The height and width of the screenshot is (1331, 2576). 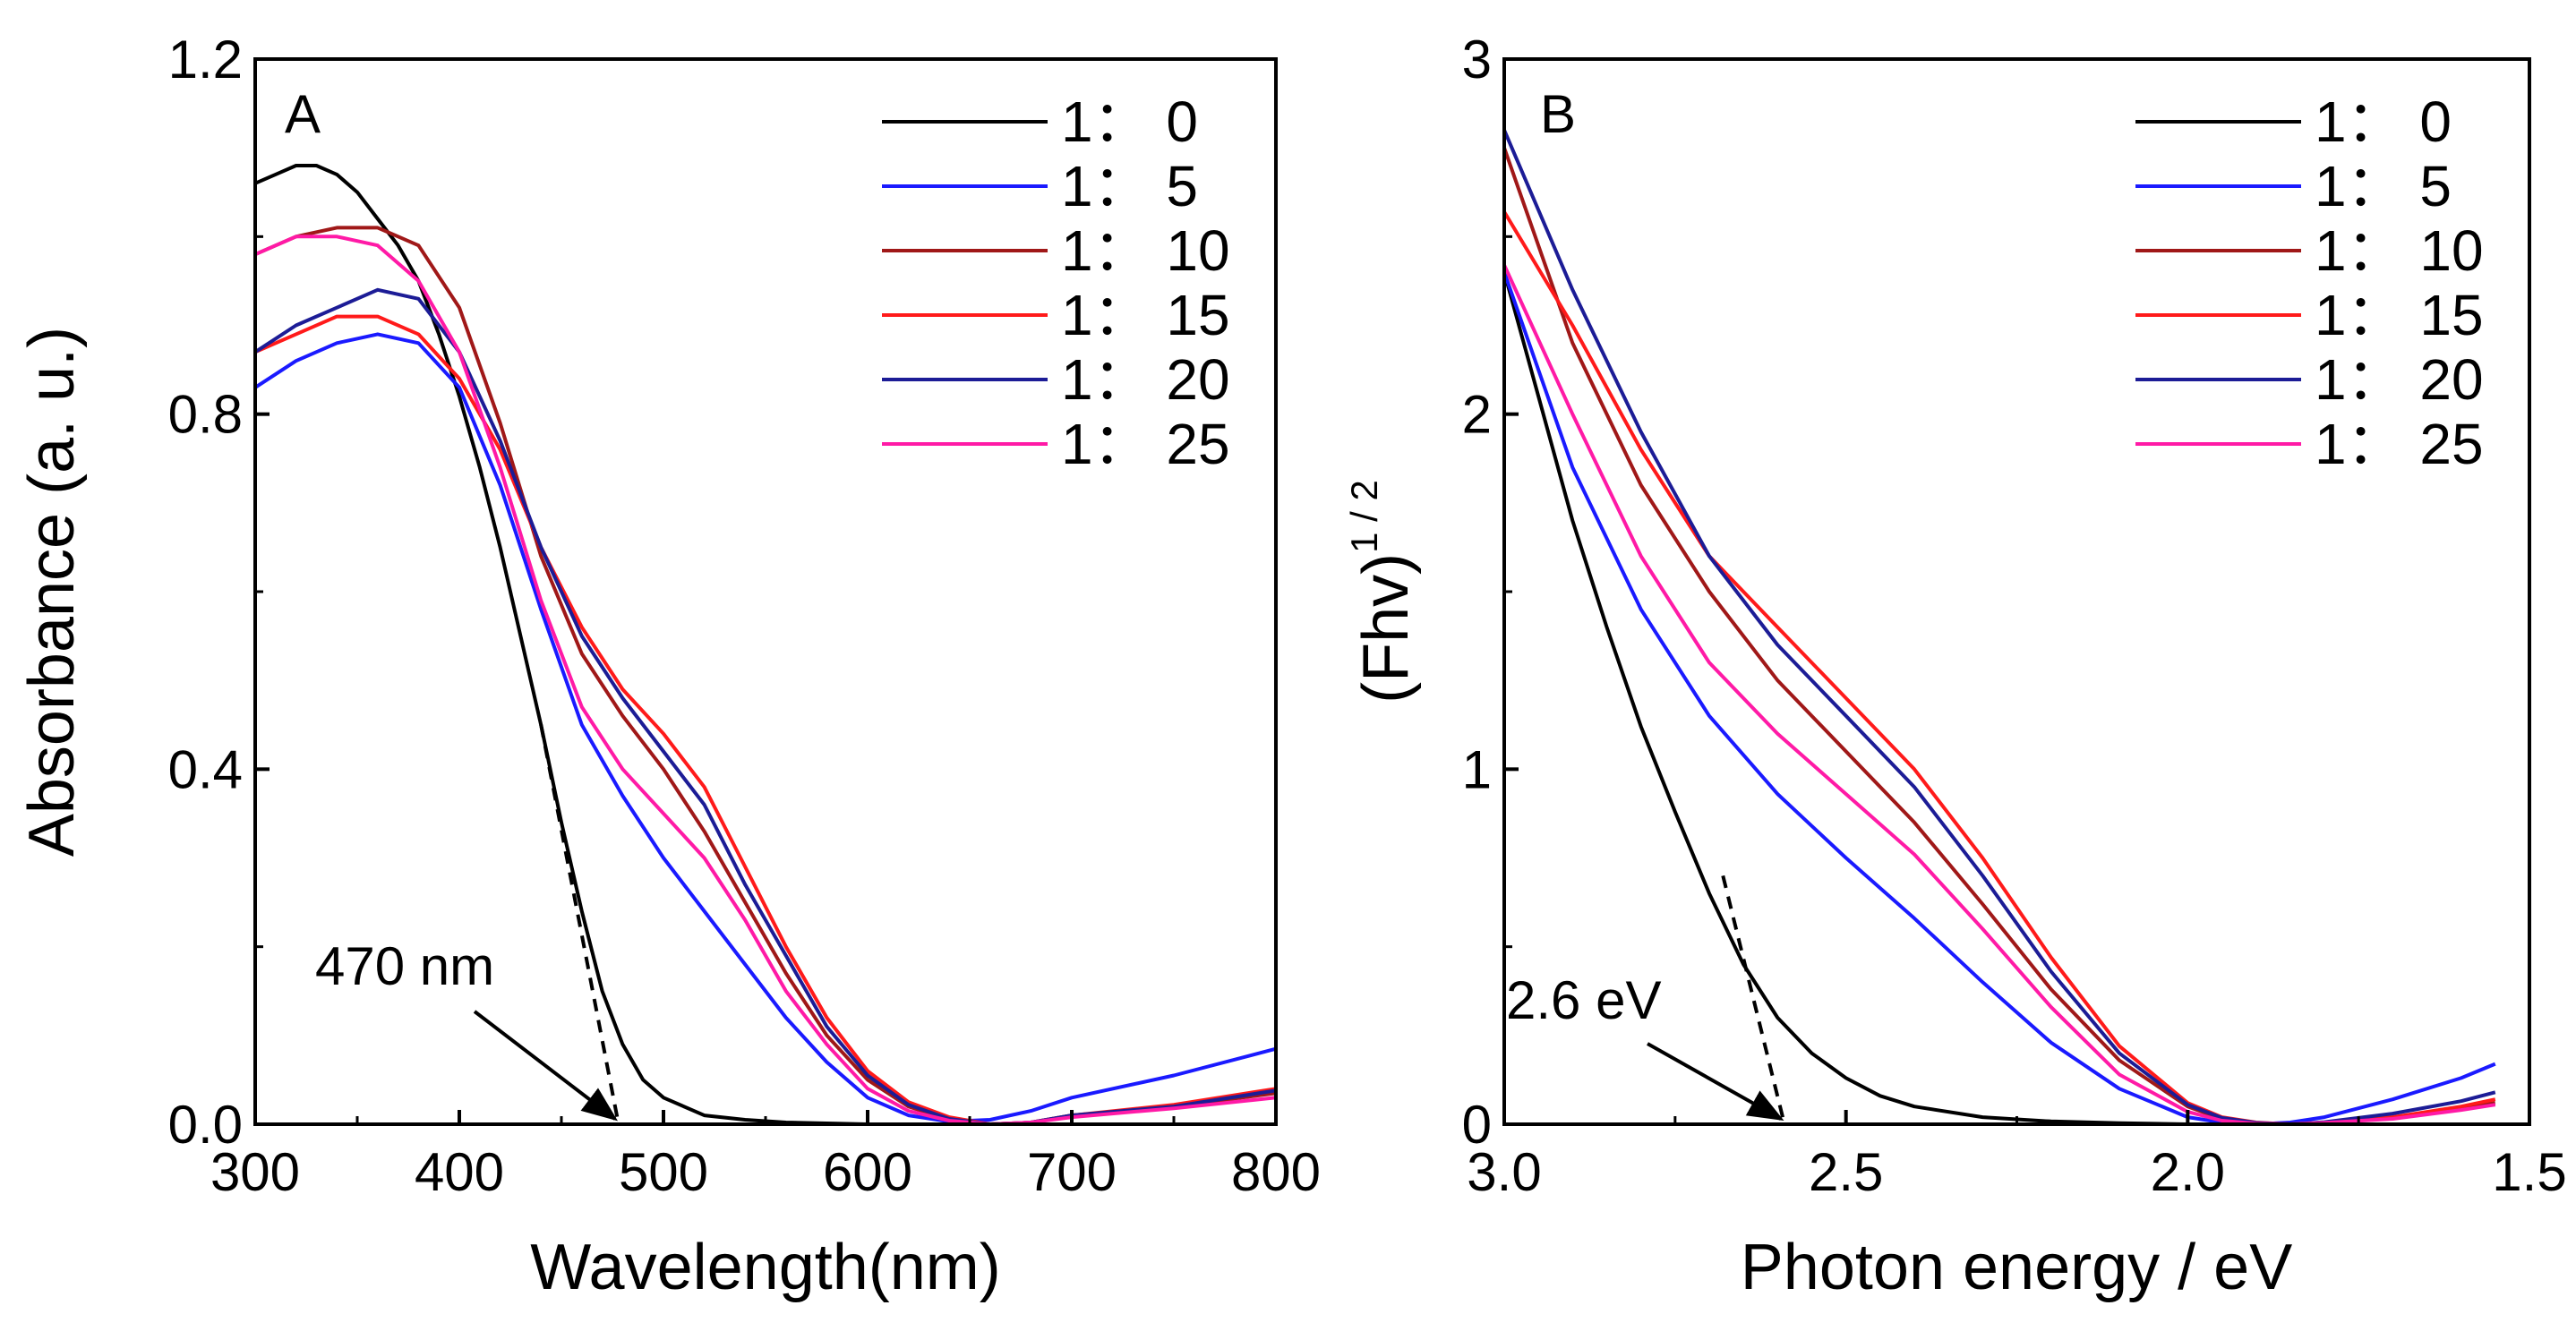 I want to click on panel-b-y-tick-label: 2, so click(x=1477, y=415).